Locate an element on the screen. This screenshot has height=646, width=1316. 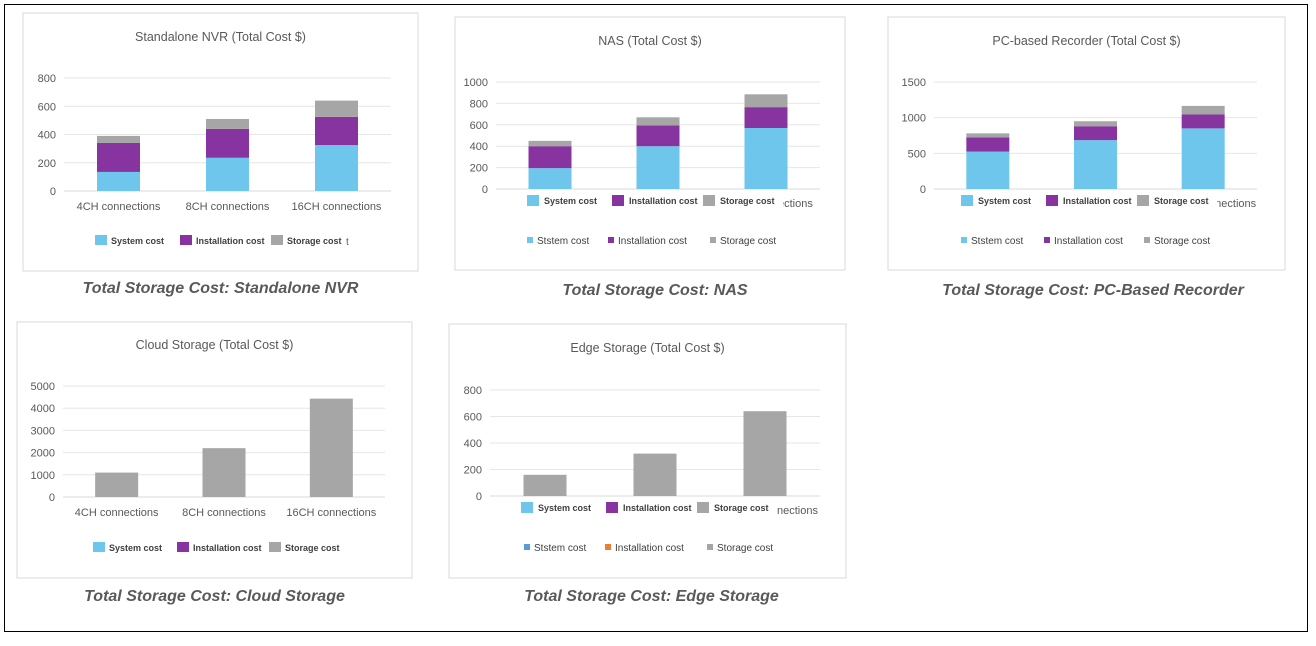
pc-based-recorder-legend-label: Ststem cost is located at coordinates (997, 241).